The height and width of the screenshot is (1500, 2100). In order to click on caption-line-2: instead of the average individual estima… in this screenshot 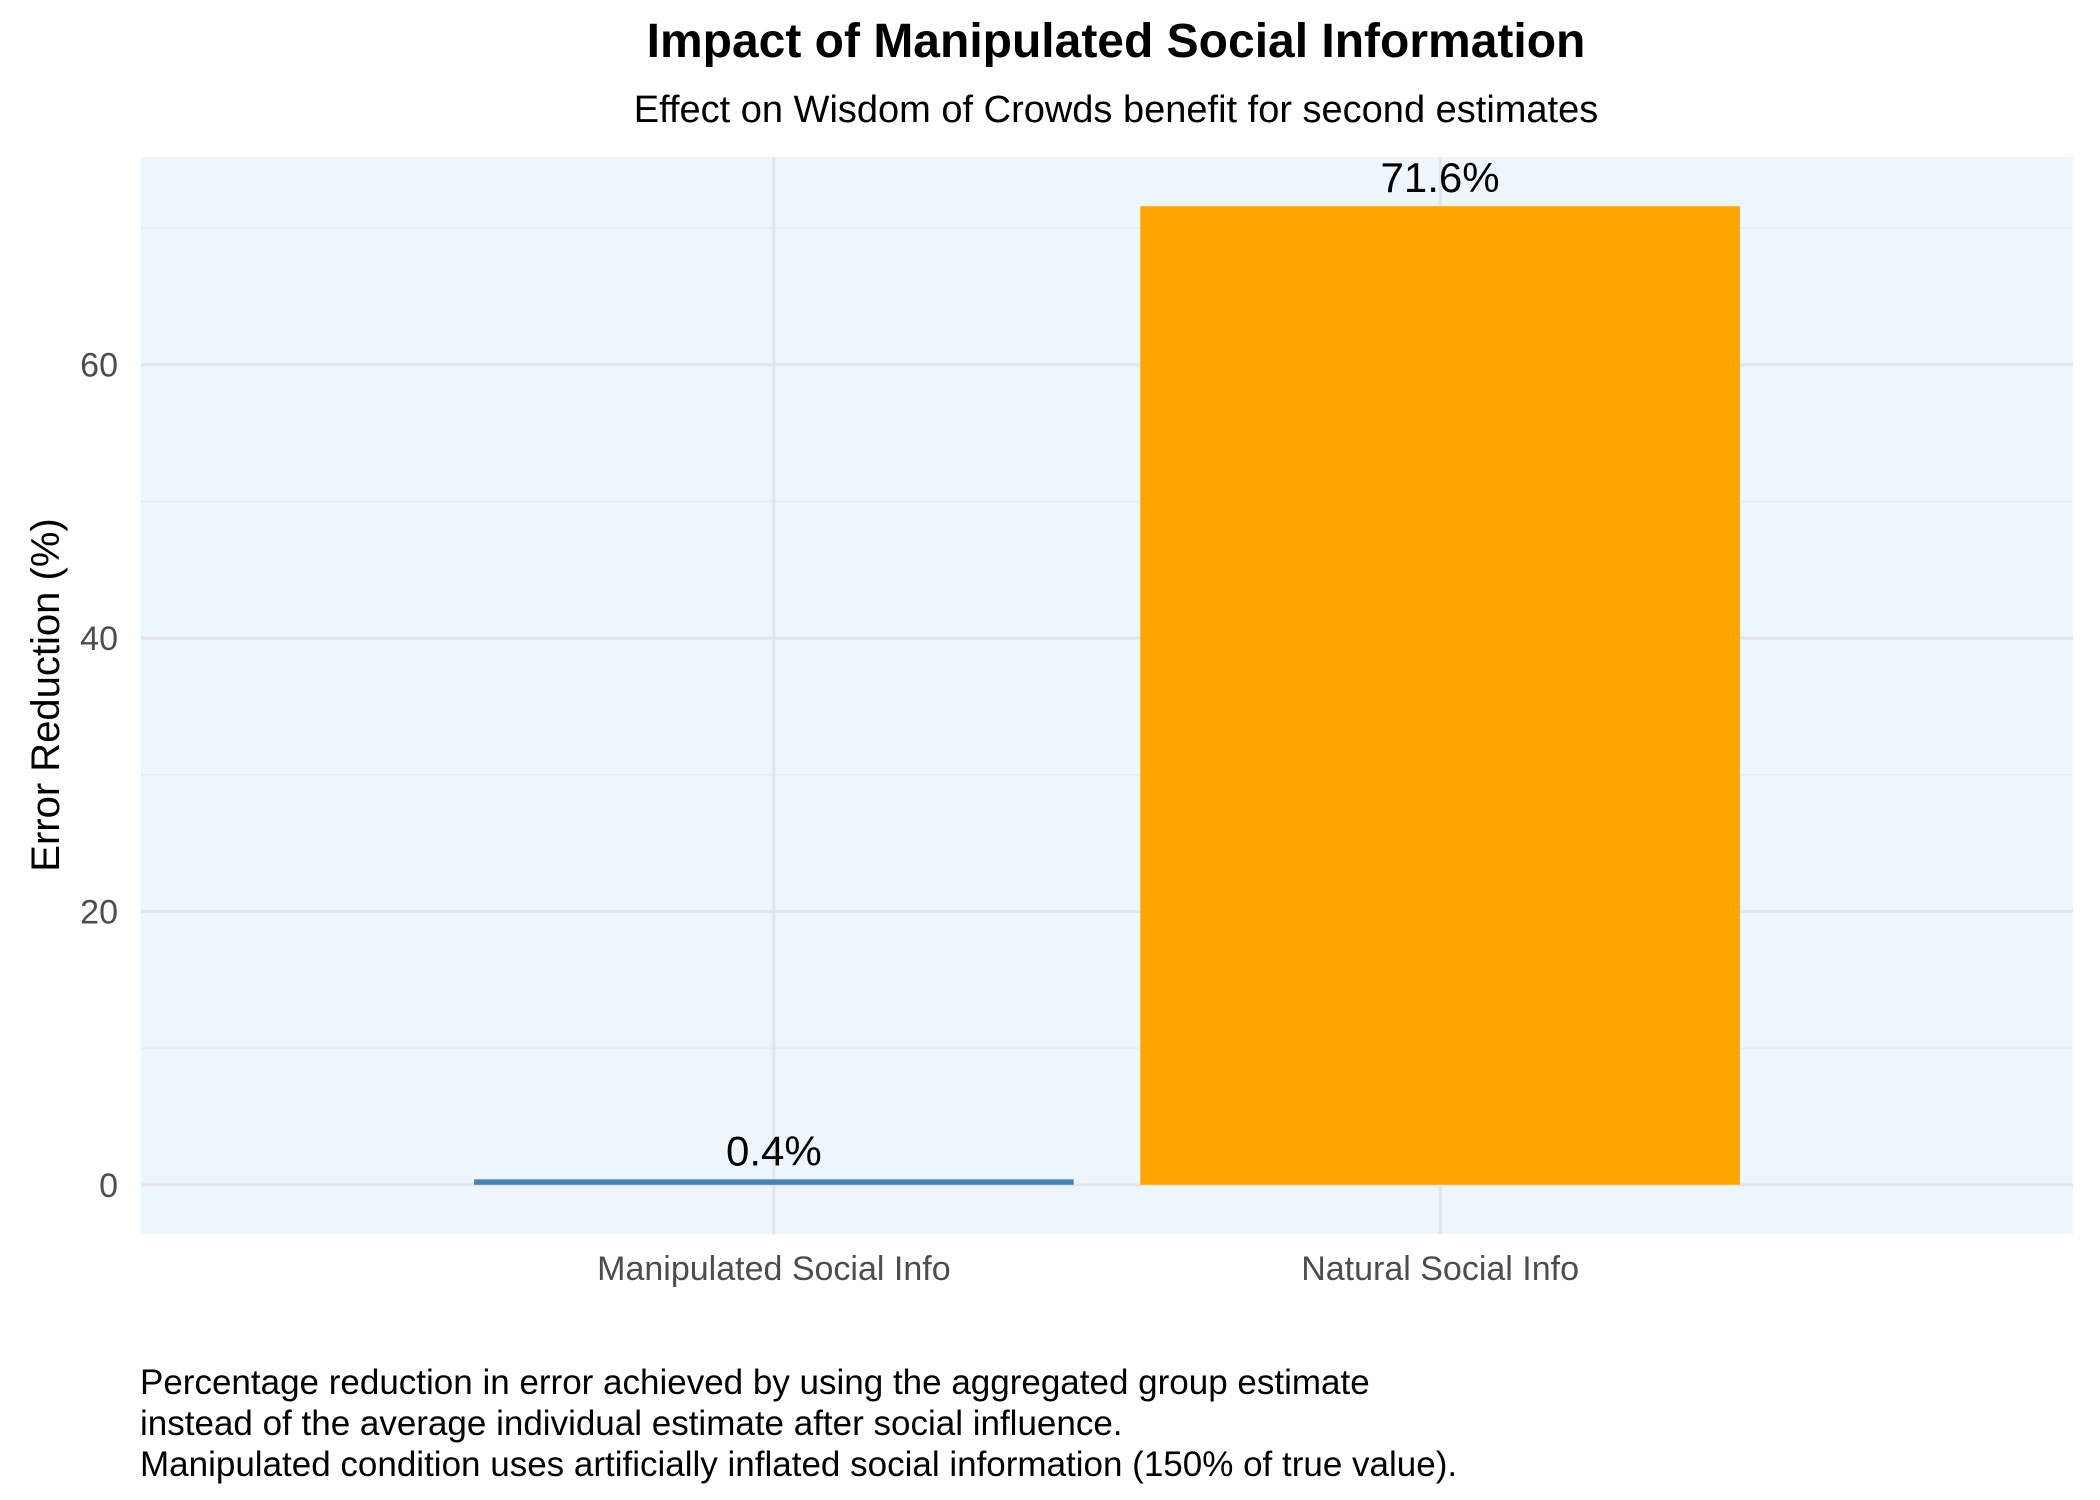, I will do `click(631, 1423)`.